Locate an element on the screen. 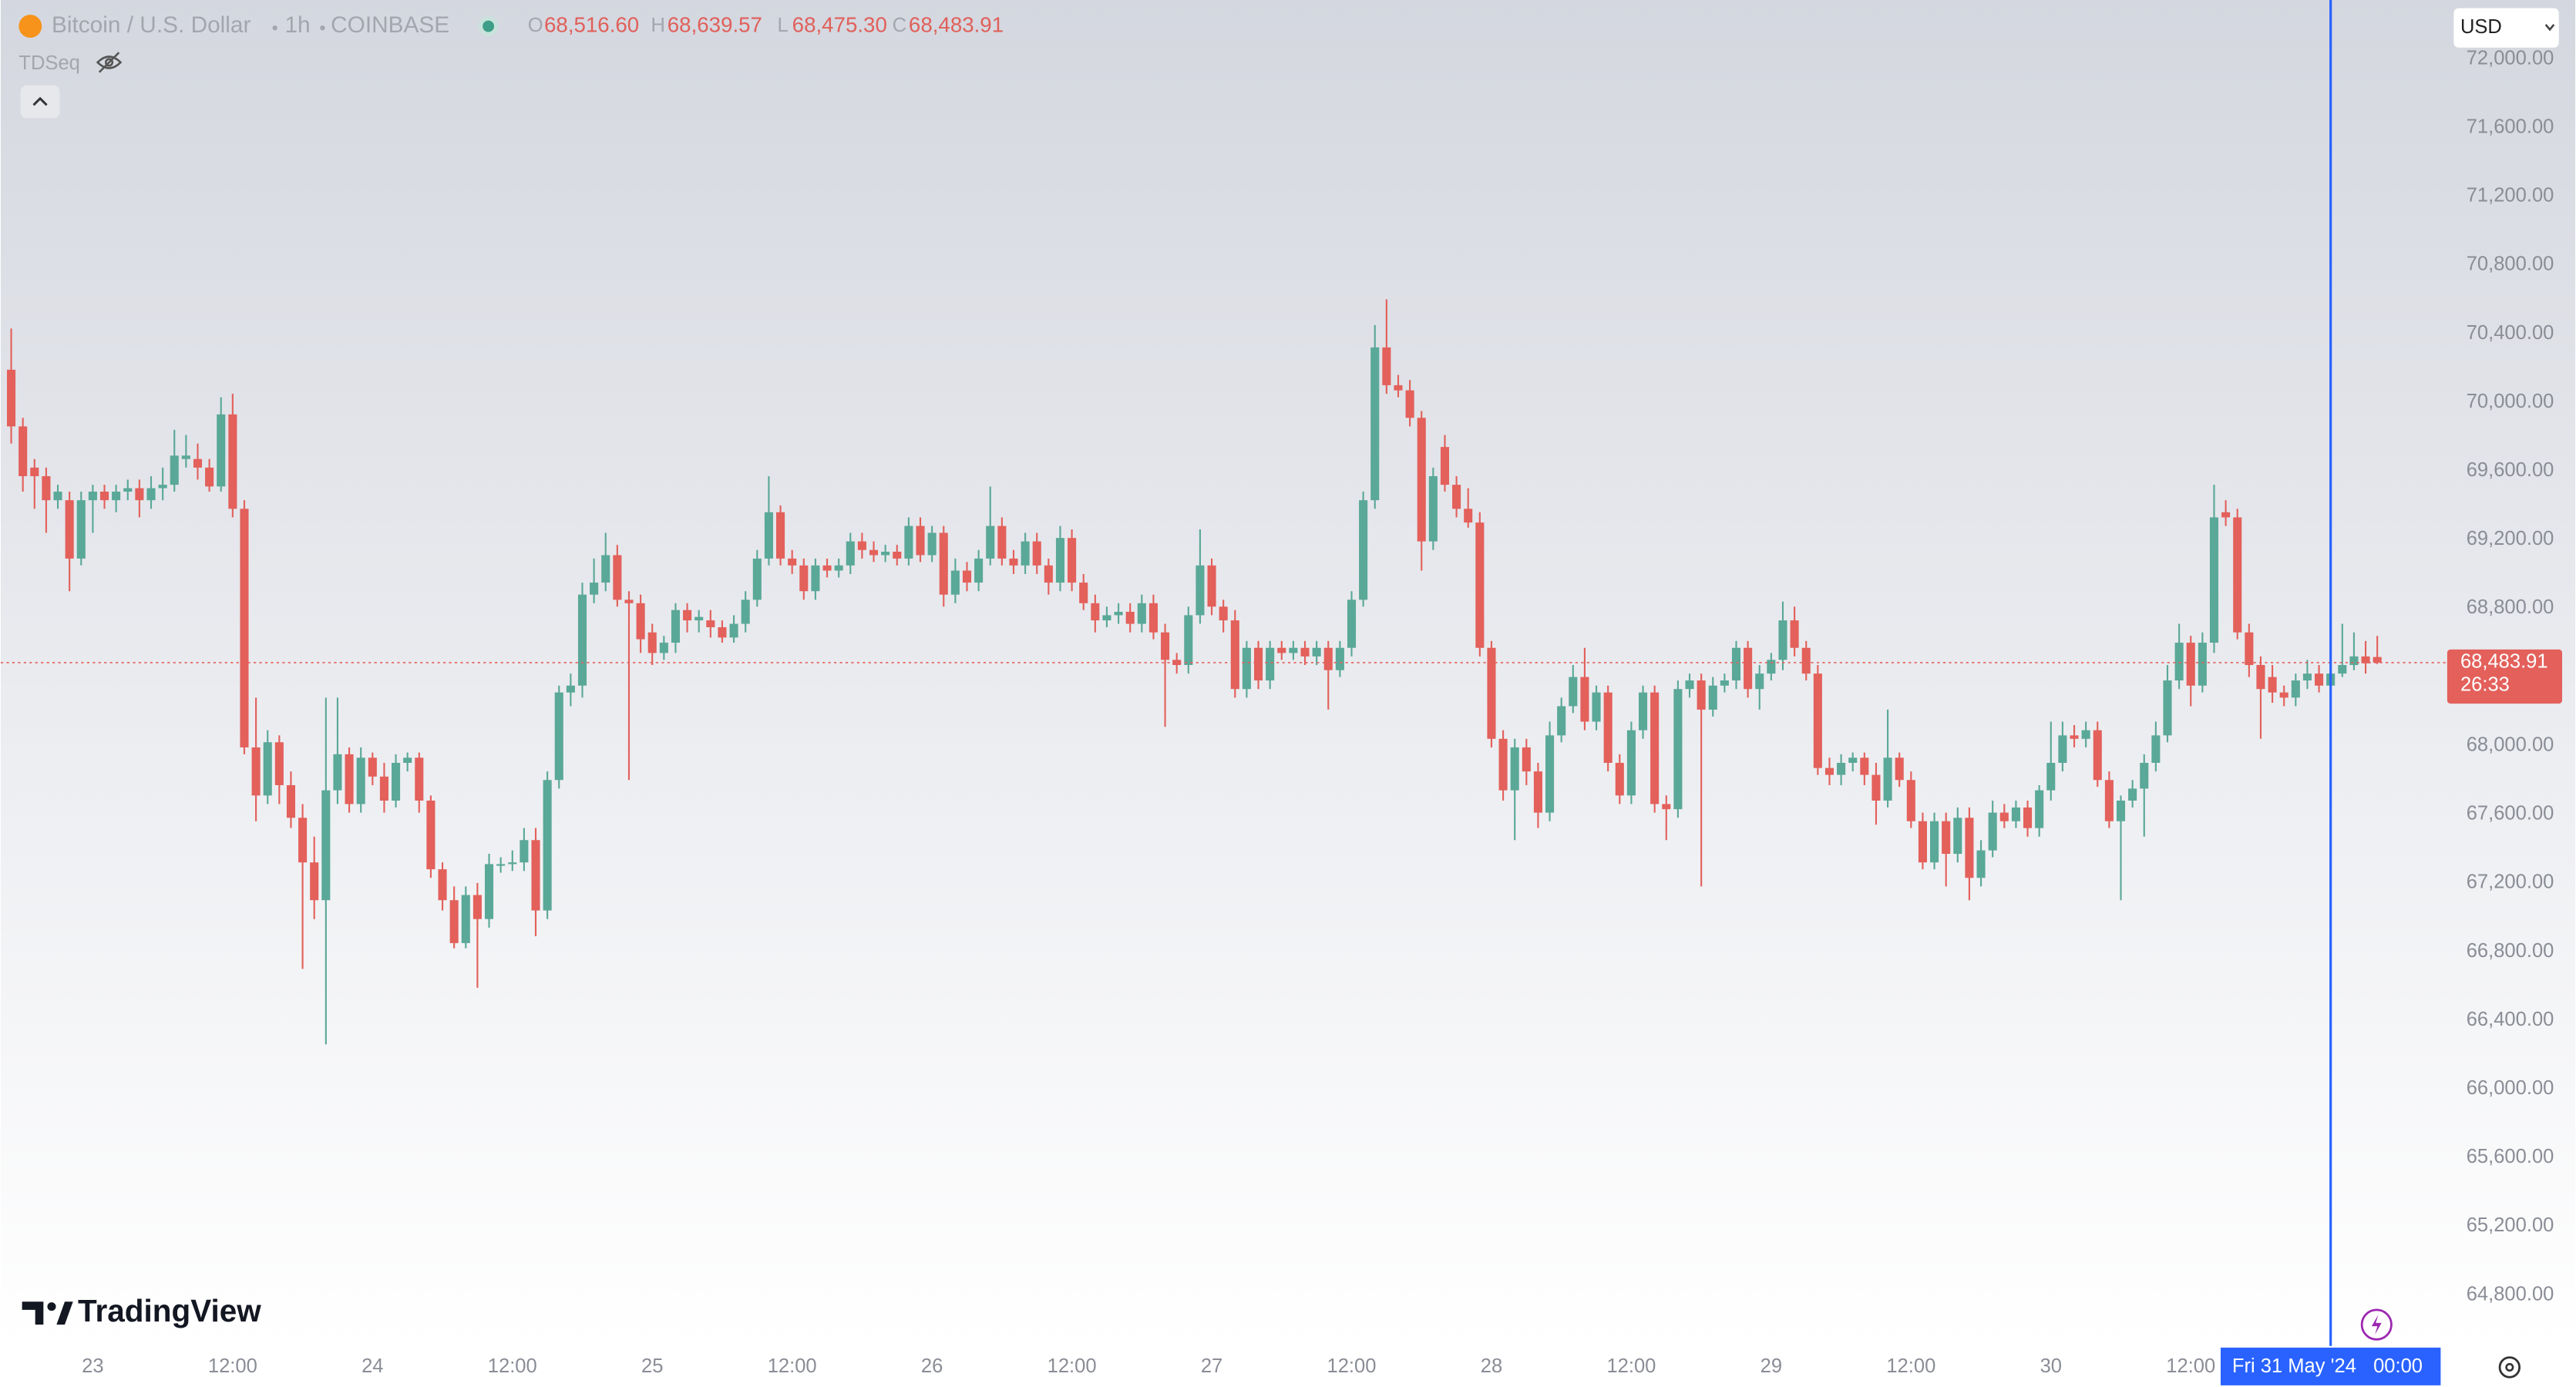 This screenshot has width=2576, height=1387. price-label-bg is located at coordinates (2505, 676).